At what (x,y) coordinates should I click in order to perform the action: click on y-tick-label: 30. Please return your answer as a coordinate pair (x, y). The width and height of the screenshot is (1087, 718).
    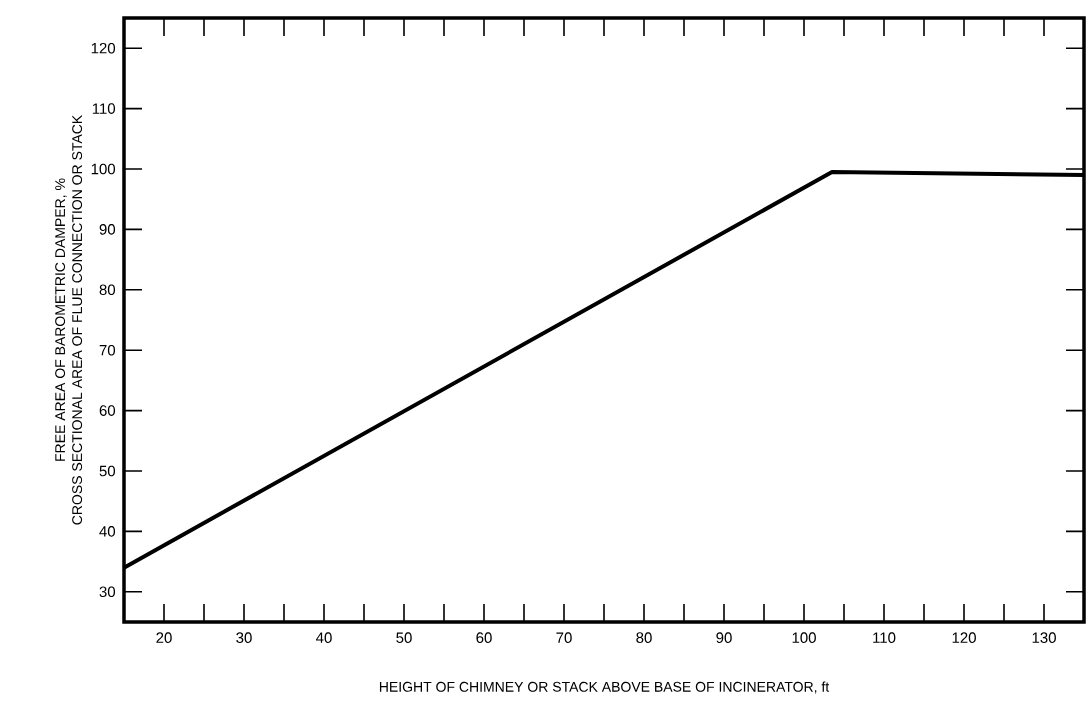
    Looking at the image, I should click on (107, 592).